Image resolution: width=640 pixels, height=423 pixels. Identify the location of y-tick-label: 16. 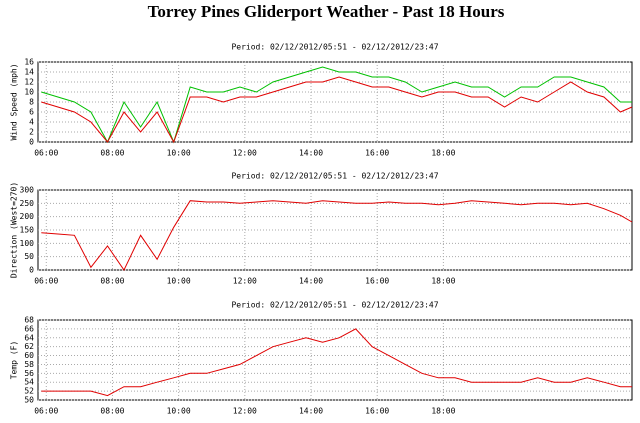
(29, 62).